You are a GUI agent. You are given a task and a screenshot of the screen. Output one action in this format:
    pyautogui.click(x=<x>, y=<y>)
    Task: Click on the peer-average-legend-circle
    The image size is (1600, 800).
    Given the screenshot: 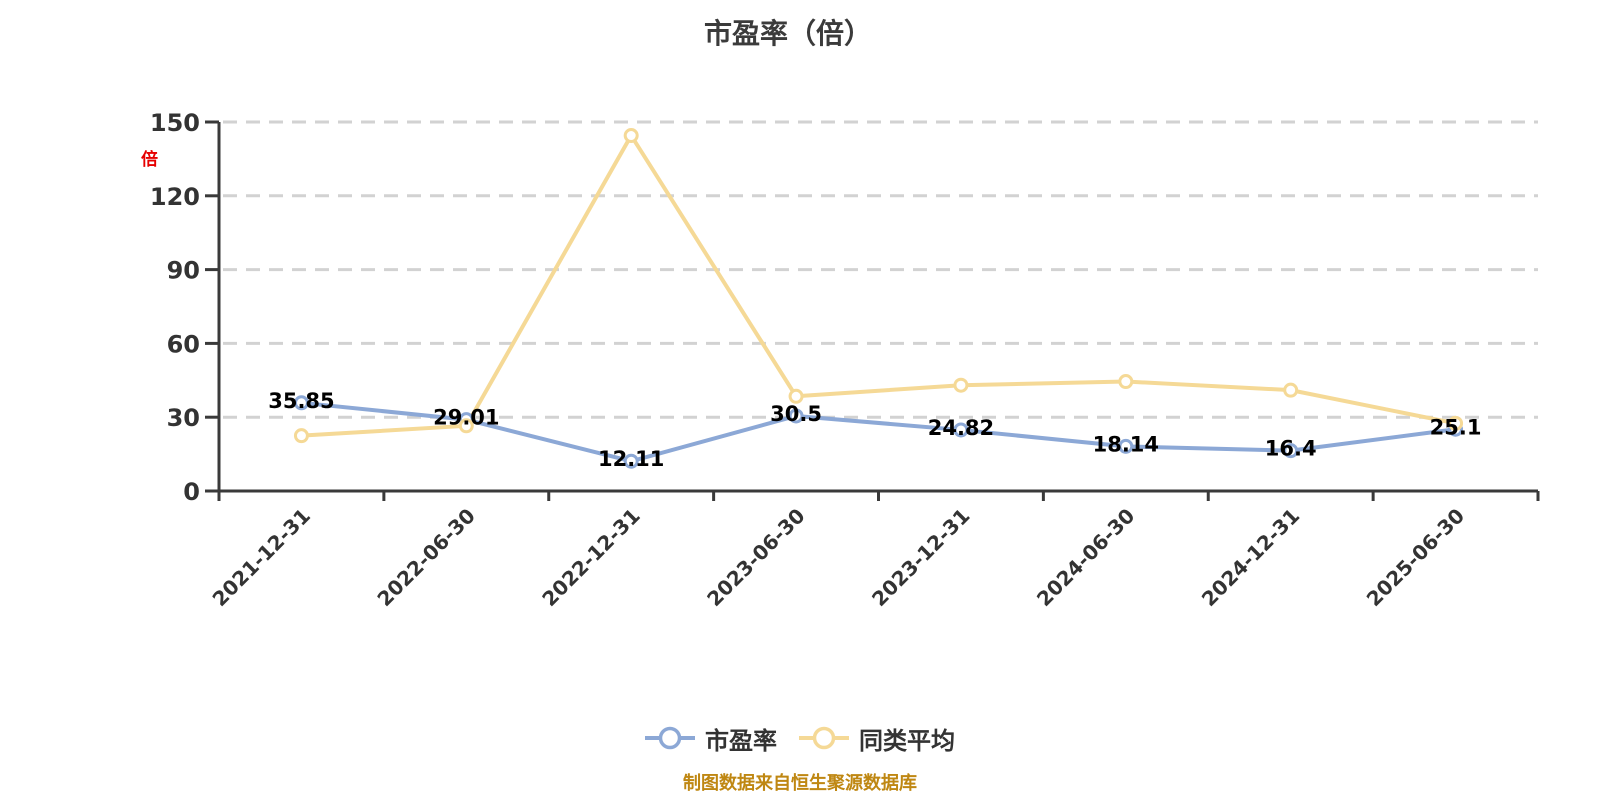 What is the action you would take?
    pyautogui.click(x=824, y=738)
    